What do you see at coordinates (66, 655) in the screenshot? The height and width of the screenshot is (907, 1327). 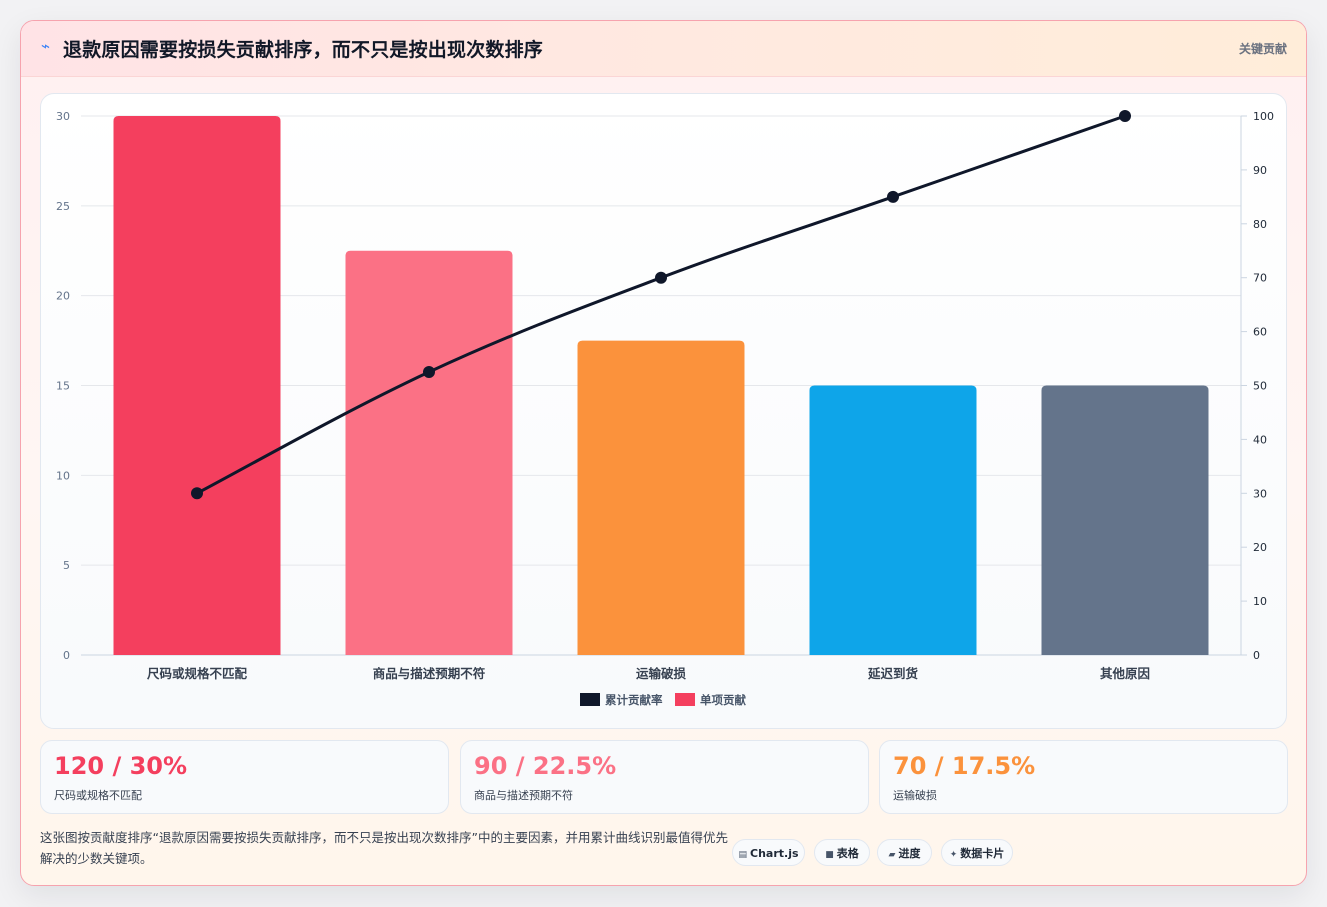 I see `y-left-tick-label: 0` at bounding box center [66, 655].